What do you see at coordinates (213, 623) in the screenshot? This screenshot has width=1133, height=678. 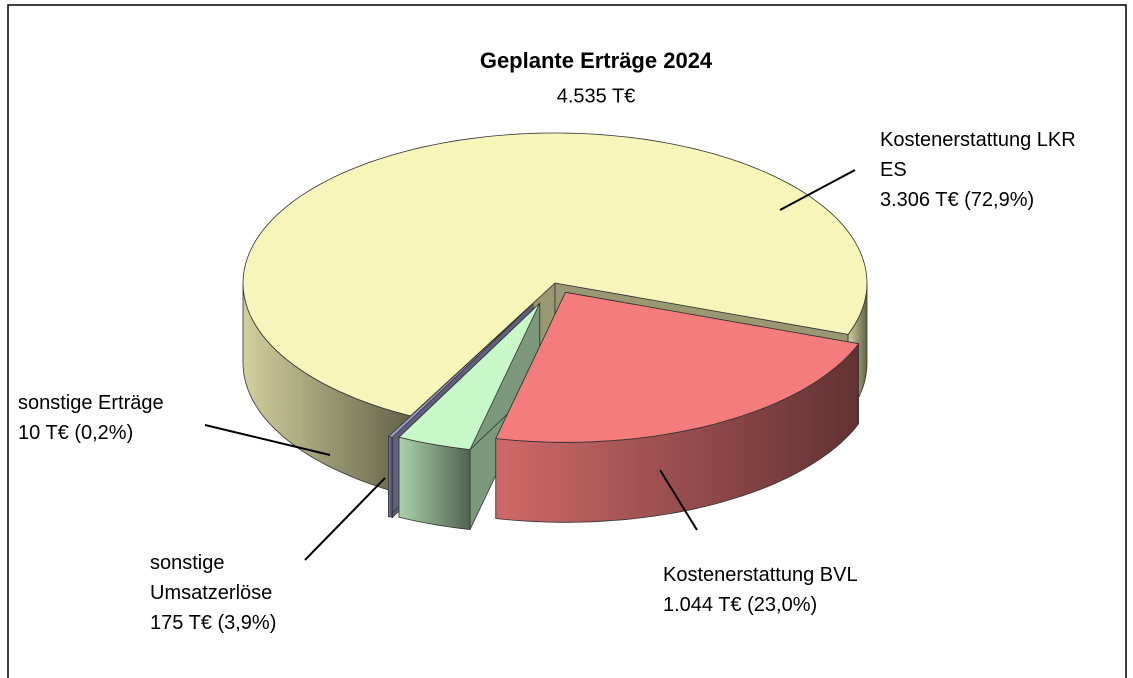 I see `value-label: 175 T€ (3,9%)` at bounding box center [213, 623].